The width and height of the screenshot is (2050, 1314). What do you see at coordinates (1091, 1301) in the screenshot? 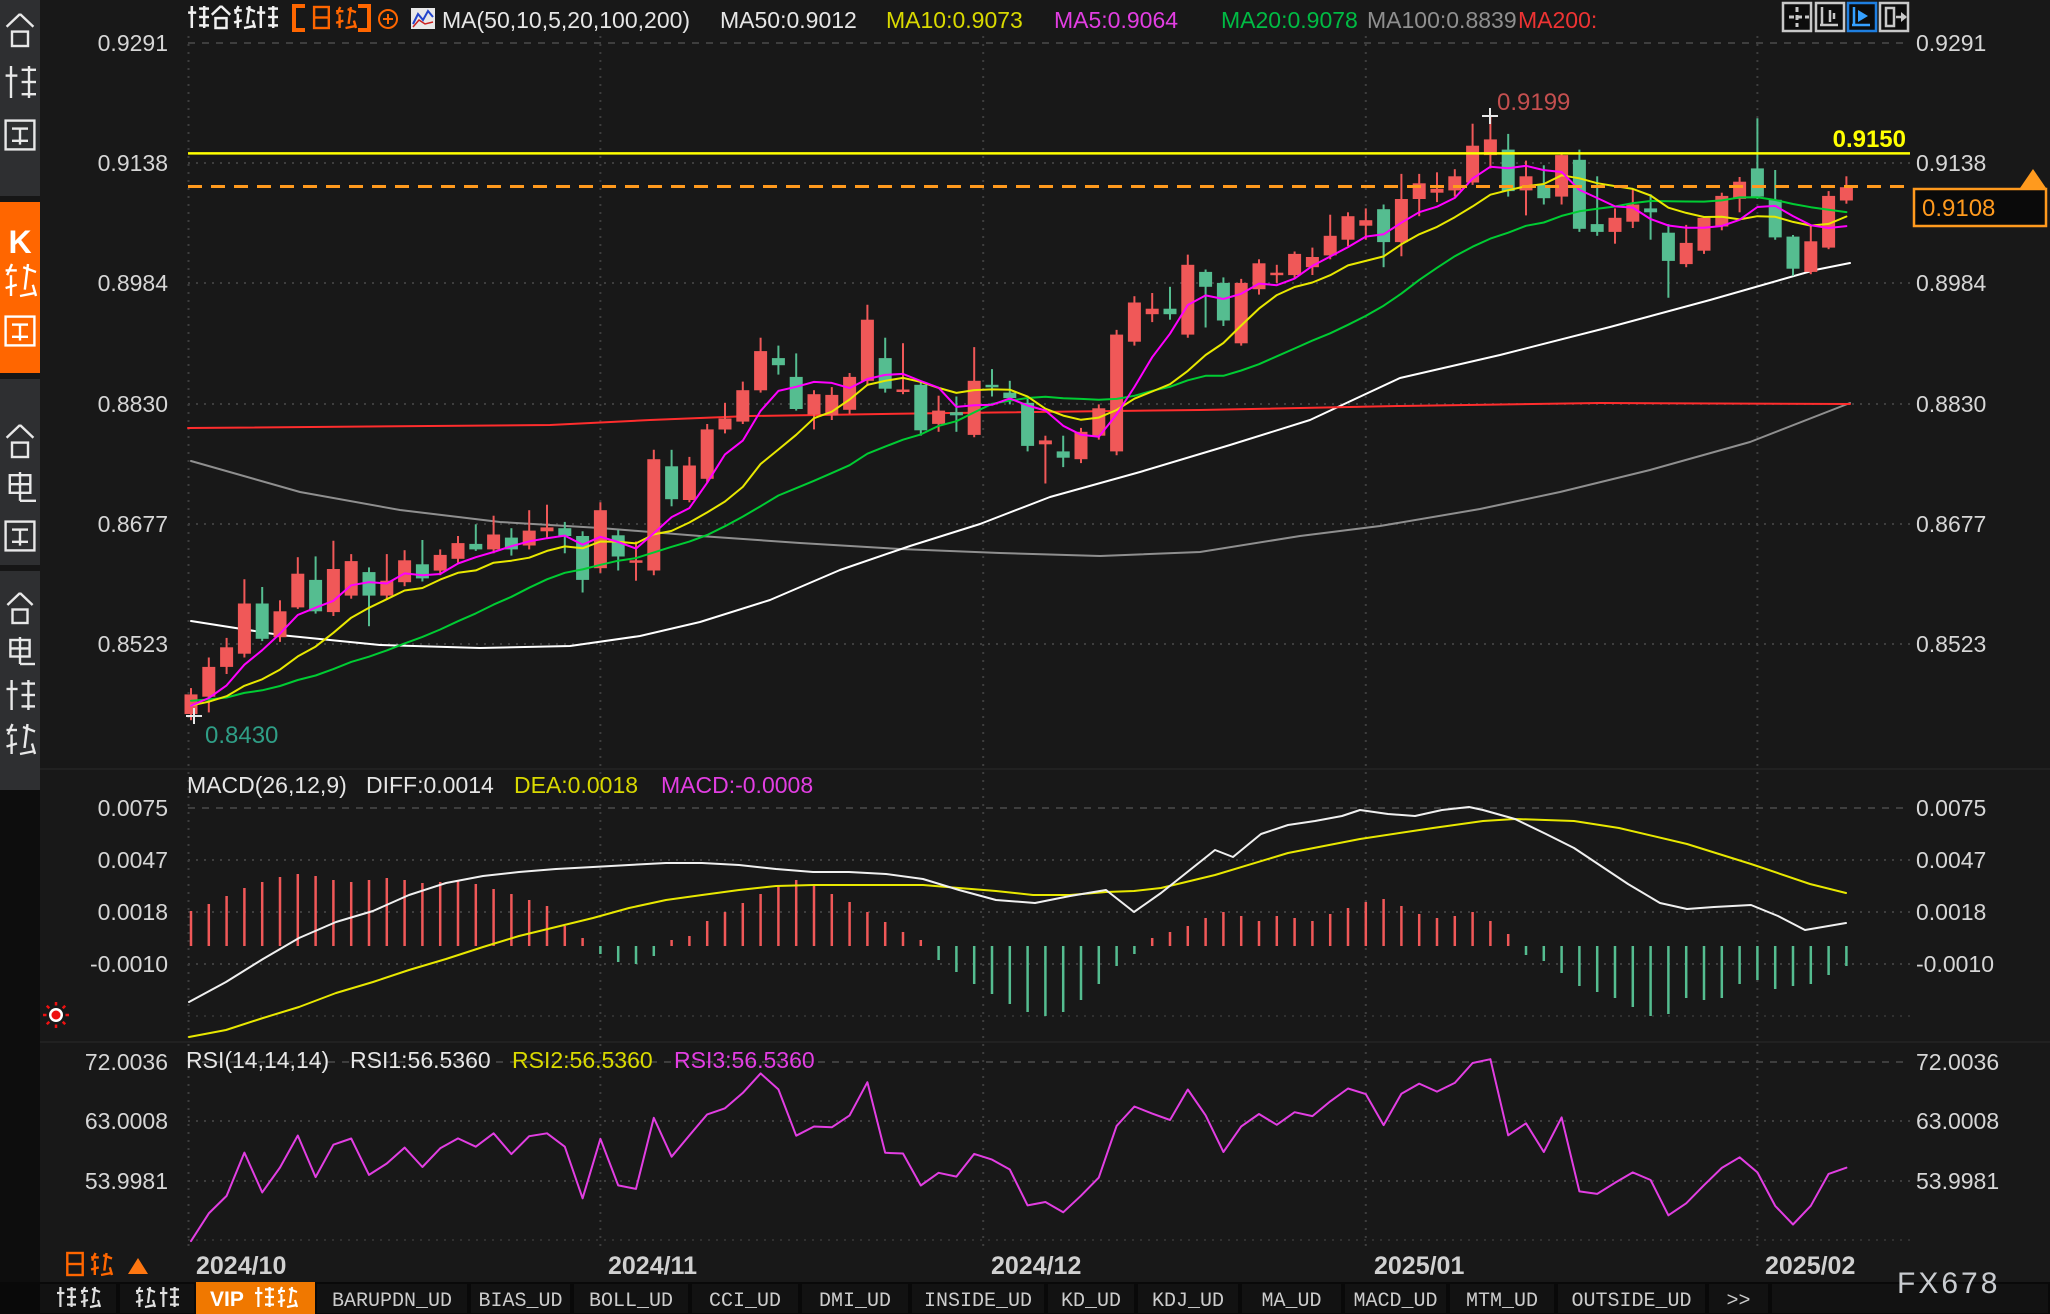
I see `svg-text: KD_UD` at bounding box center [1091, 1301].